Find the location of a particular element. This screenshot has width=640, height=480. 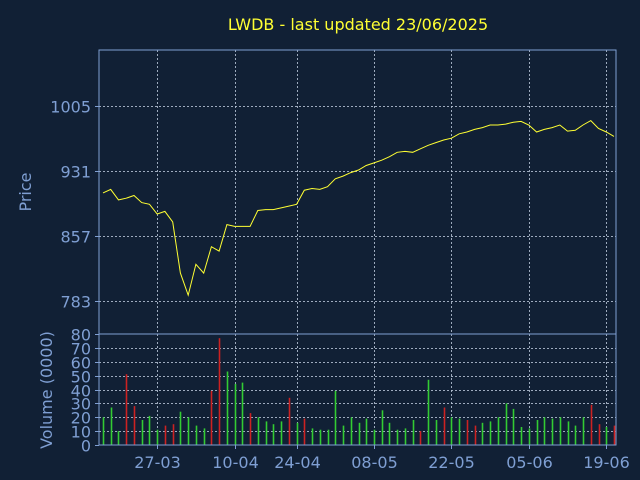

price-y-tick-label: 1005 is located at coordinates (70, 107).